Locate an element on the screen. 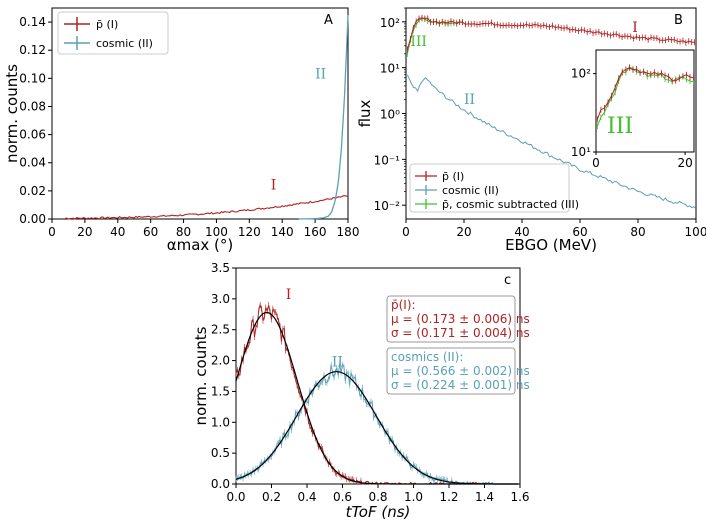  panel-c-ytick-label: 0.5 is located at coordinates (220, 453).